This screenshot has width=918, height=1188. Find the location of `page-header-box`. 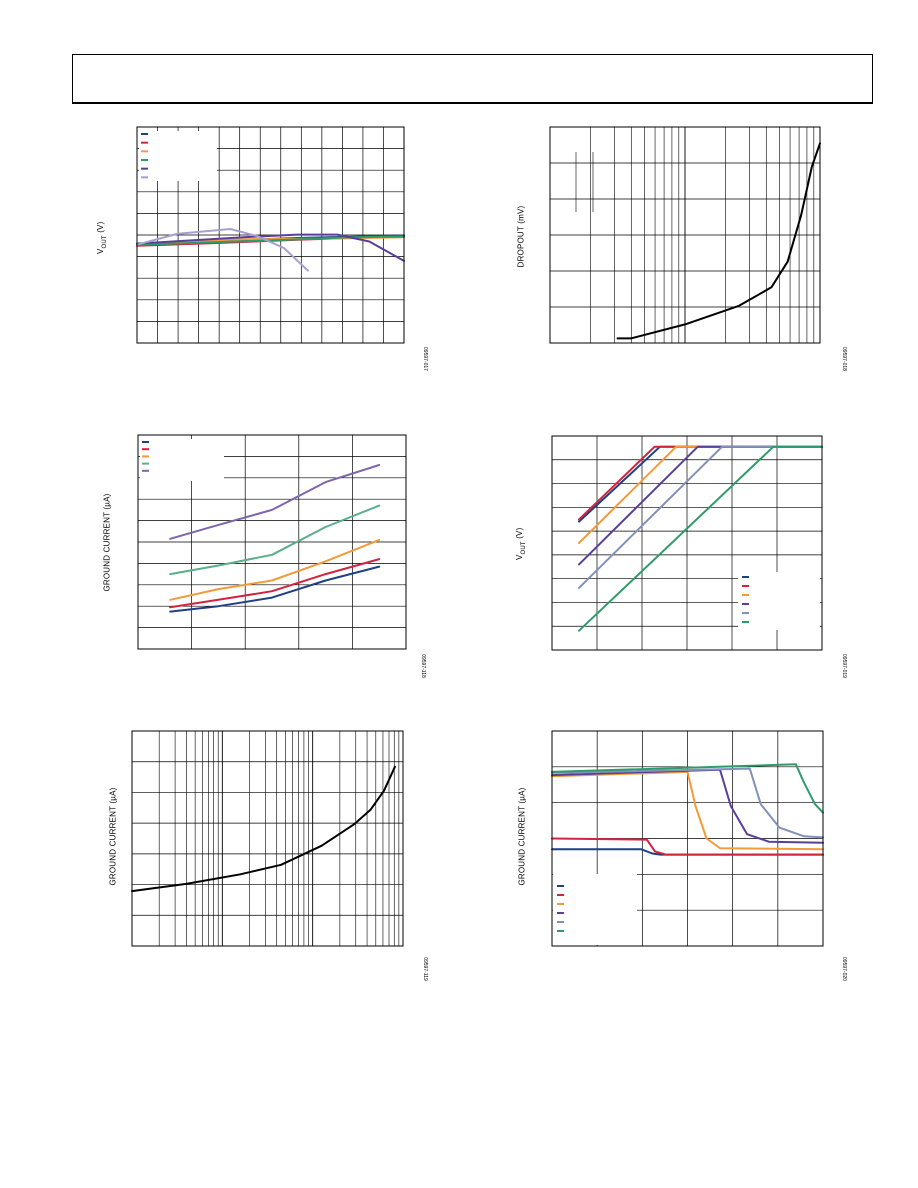

page-header-box is located at coordinates (472, 79).